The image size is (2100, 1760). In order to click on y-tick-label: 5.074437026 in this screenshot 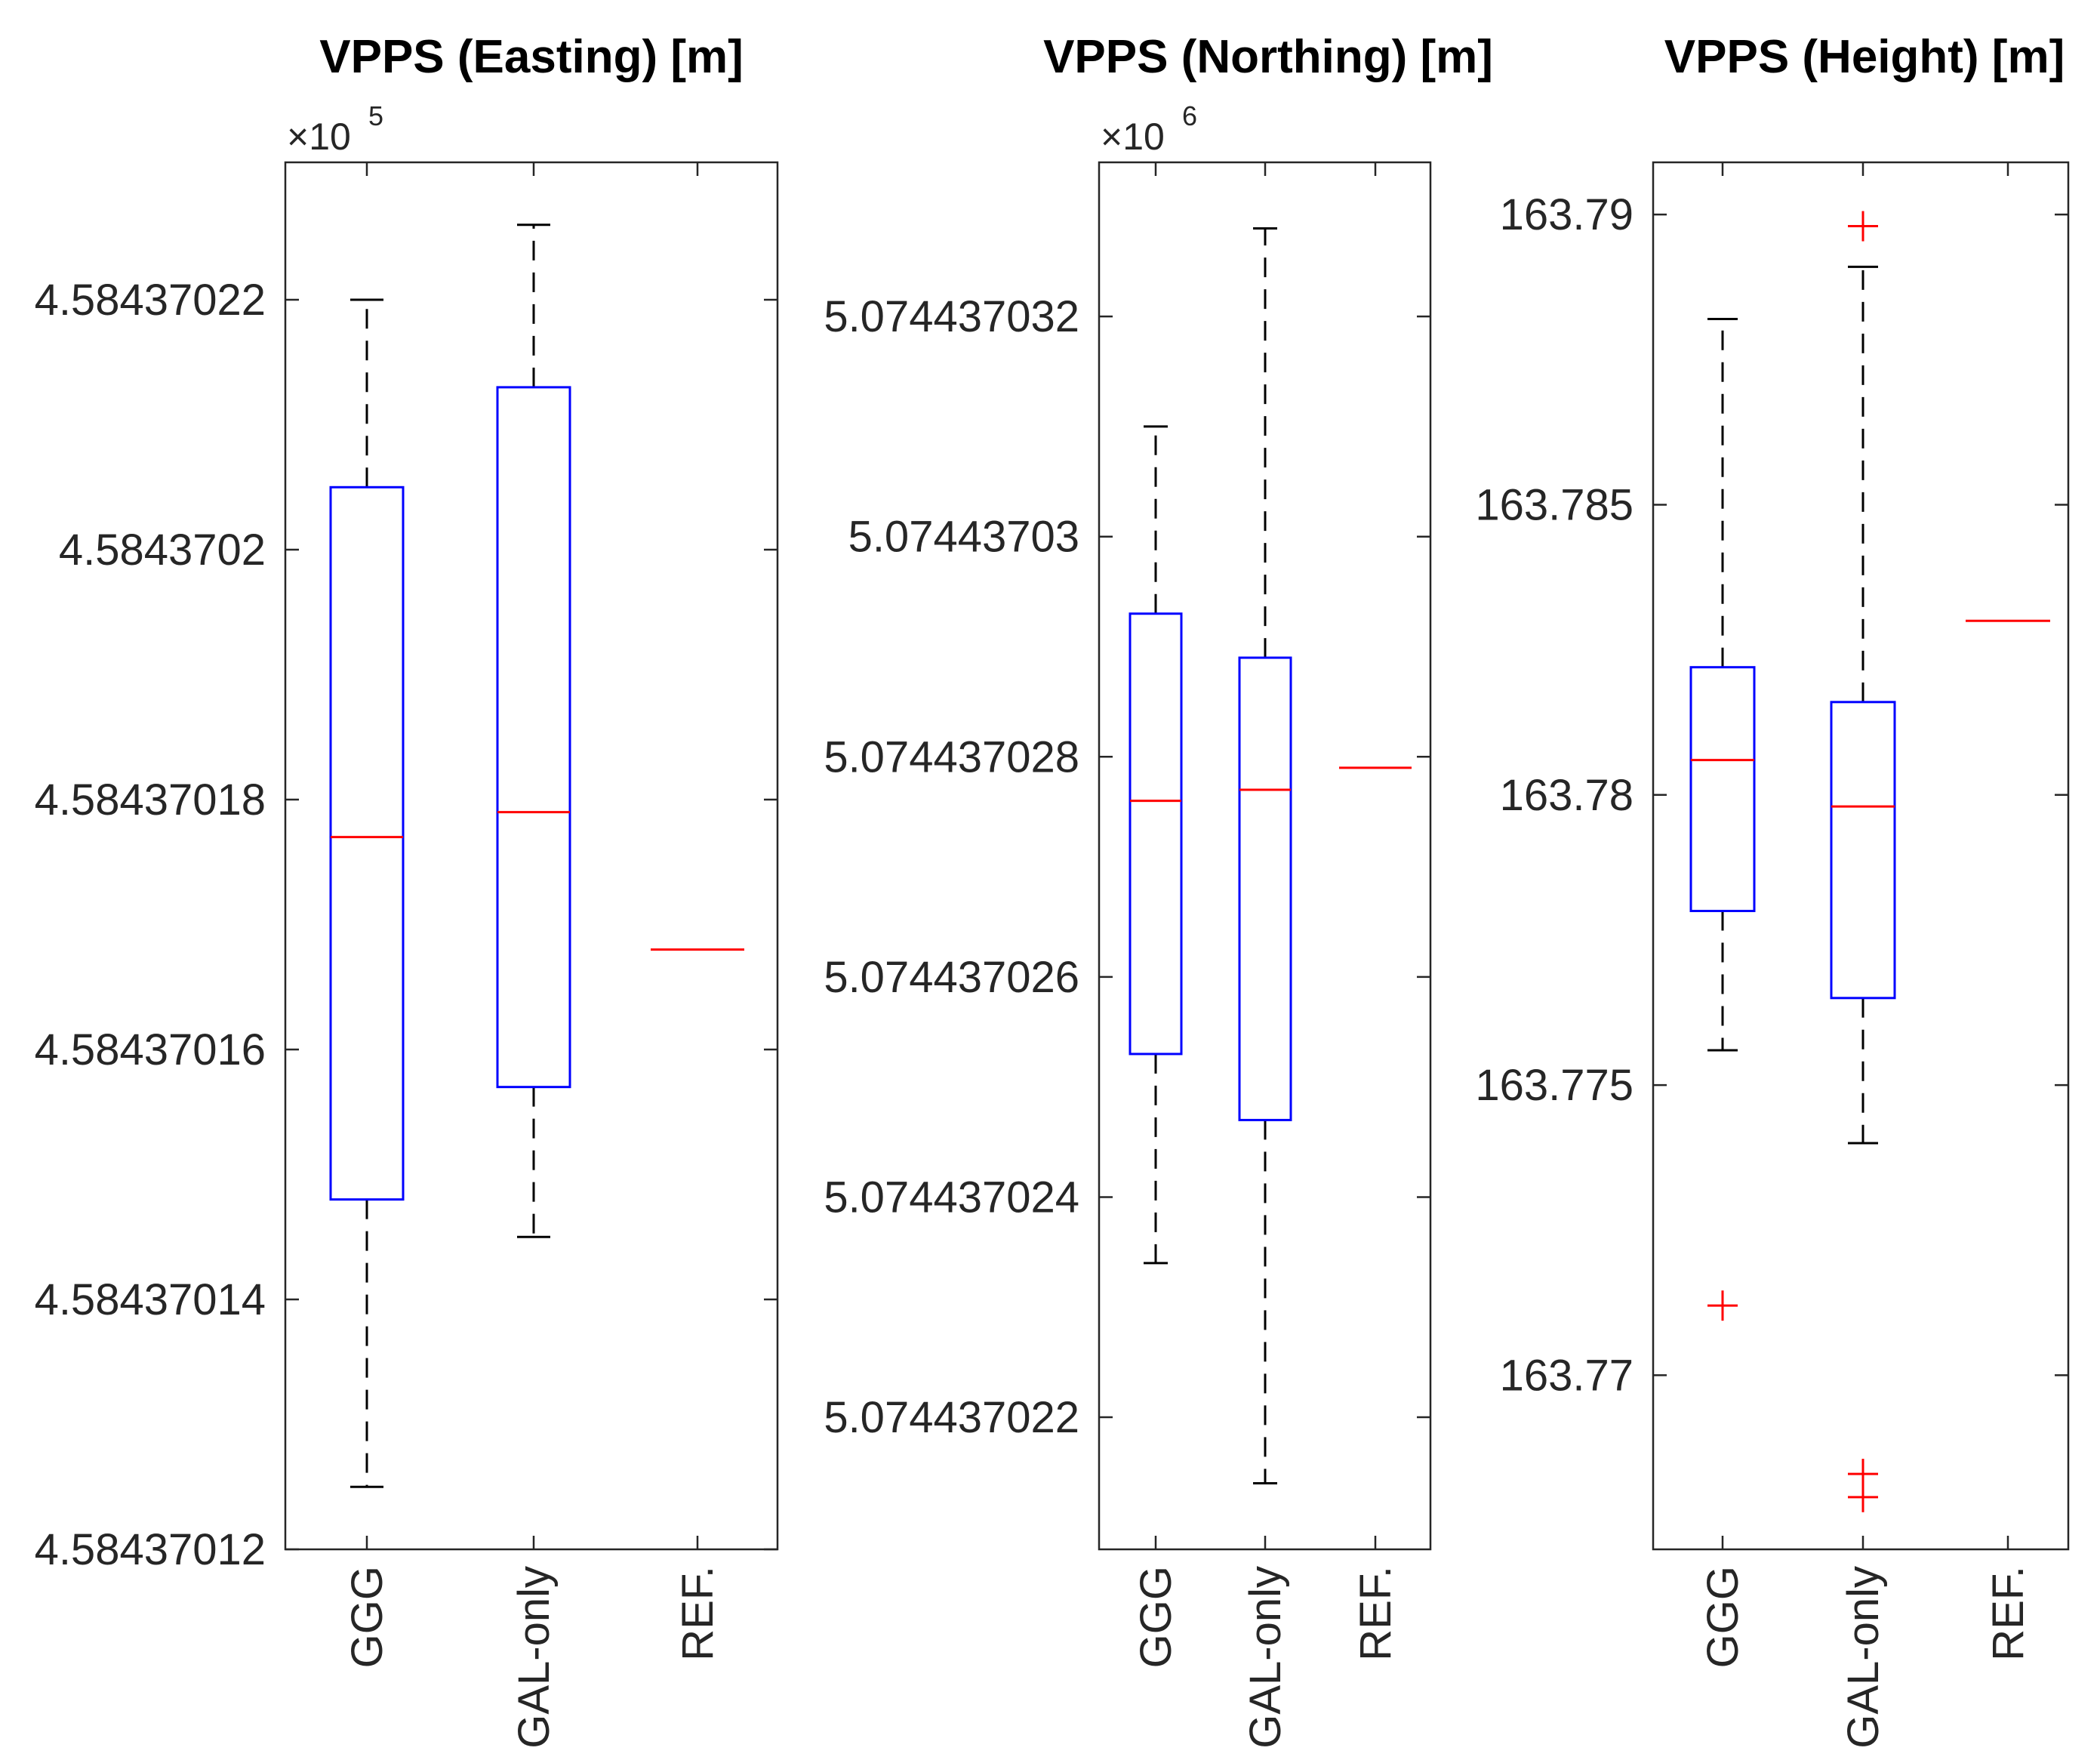, I will do `click(952, 977)`.